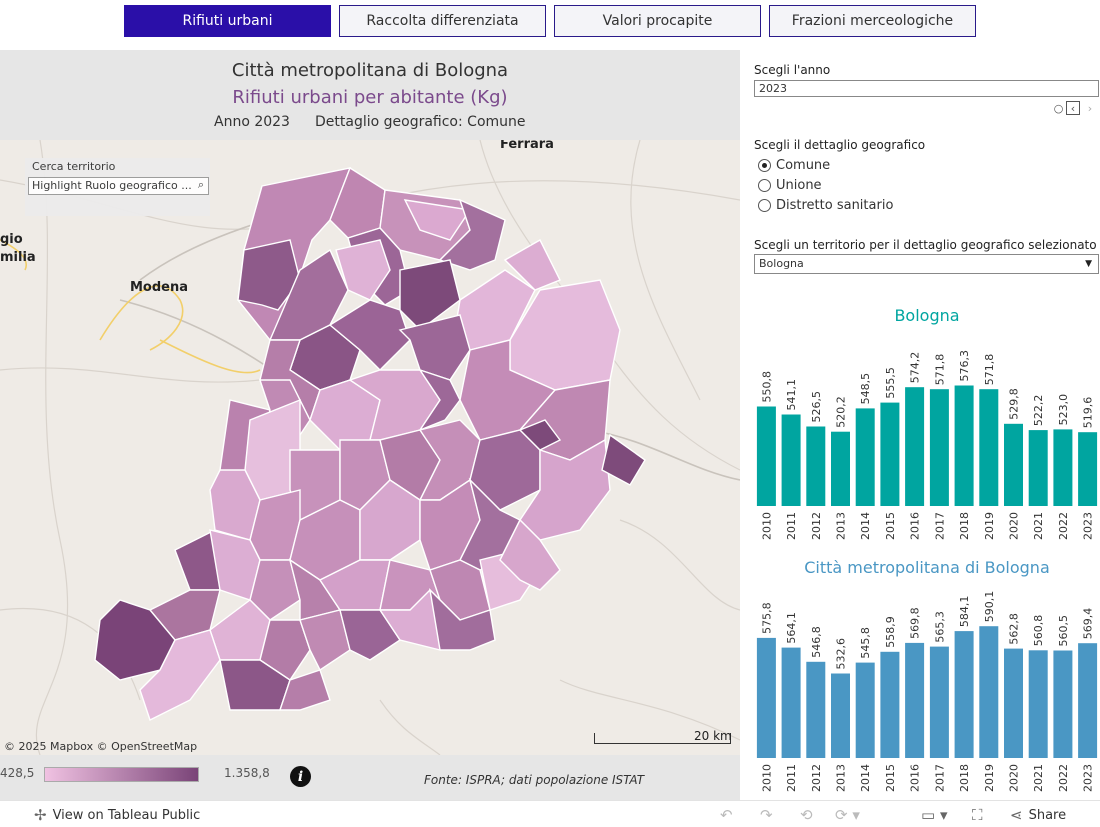 The height and width of the screenshot is (827, 1100). I want to click on territory-select: Bologna ▼, so click(926, 264).